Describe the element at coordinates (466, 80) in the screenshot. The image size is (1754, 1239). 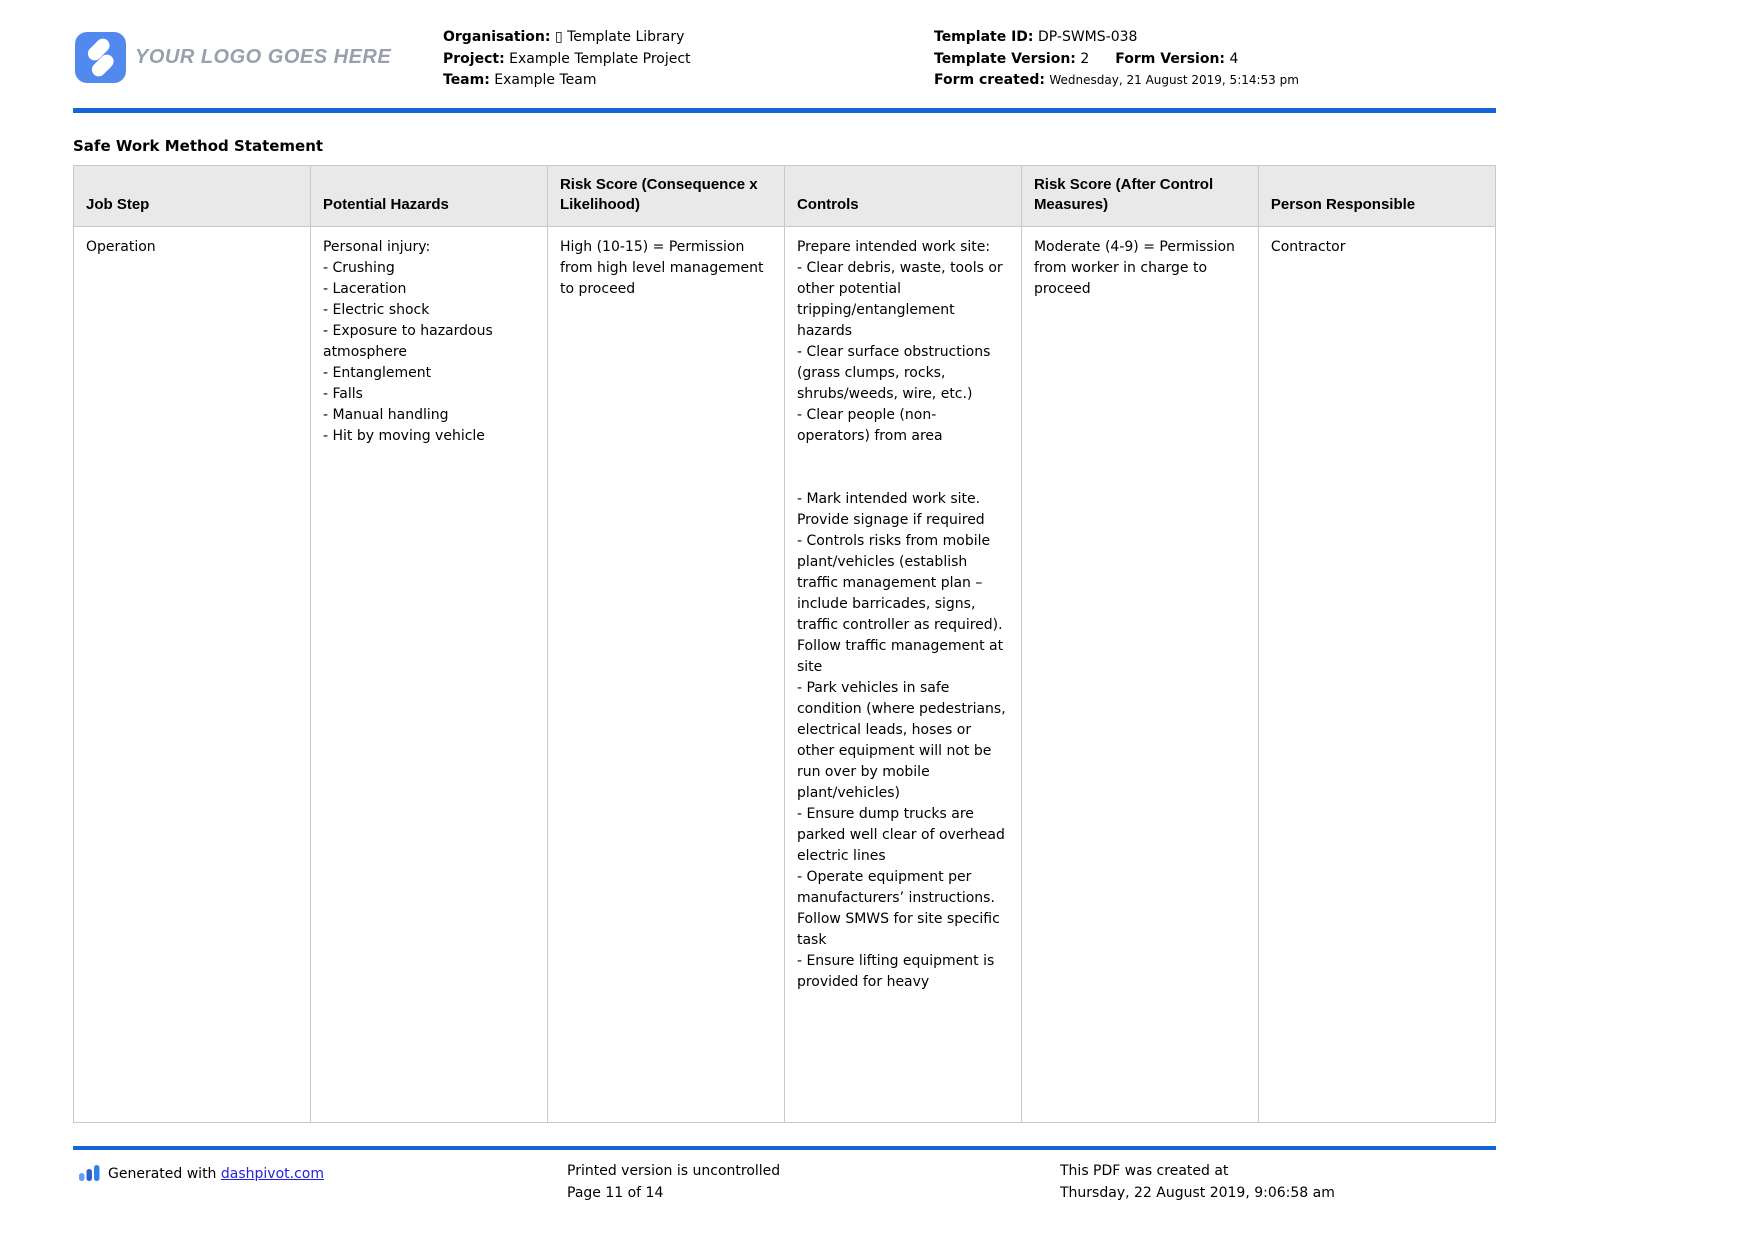
I see `team-label: Team:` at that location.